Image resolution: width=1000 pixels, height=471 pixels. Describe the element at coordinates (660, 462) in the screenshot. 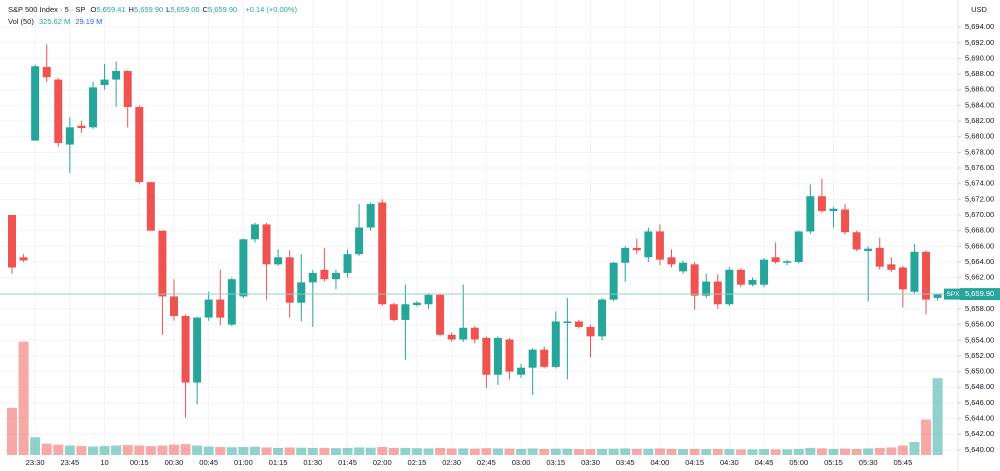

I see `x-tick-label: 04:00` at that location.